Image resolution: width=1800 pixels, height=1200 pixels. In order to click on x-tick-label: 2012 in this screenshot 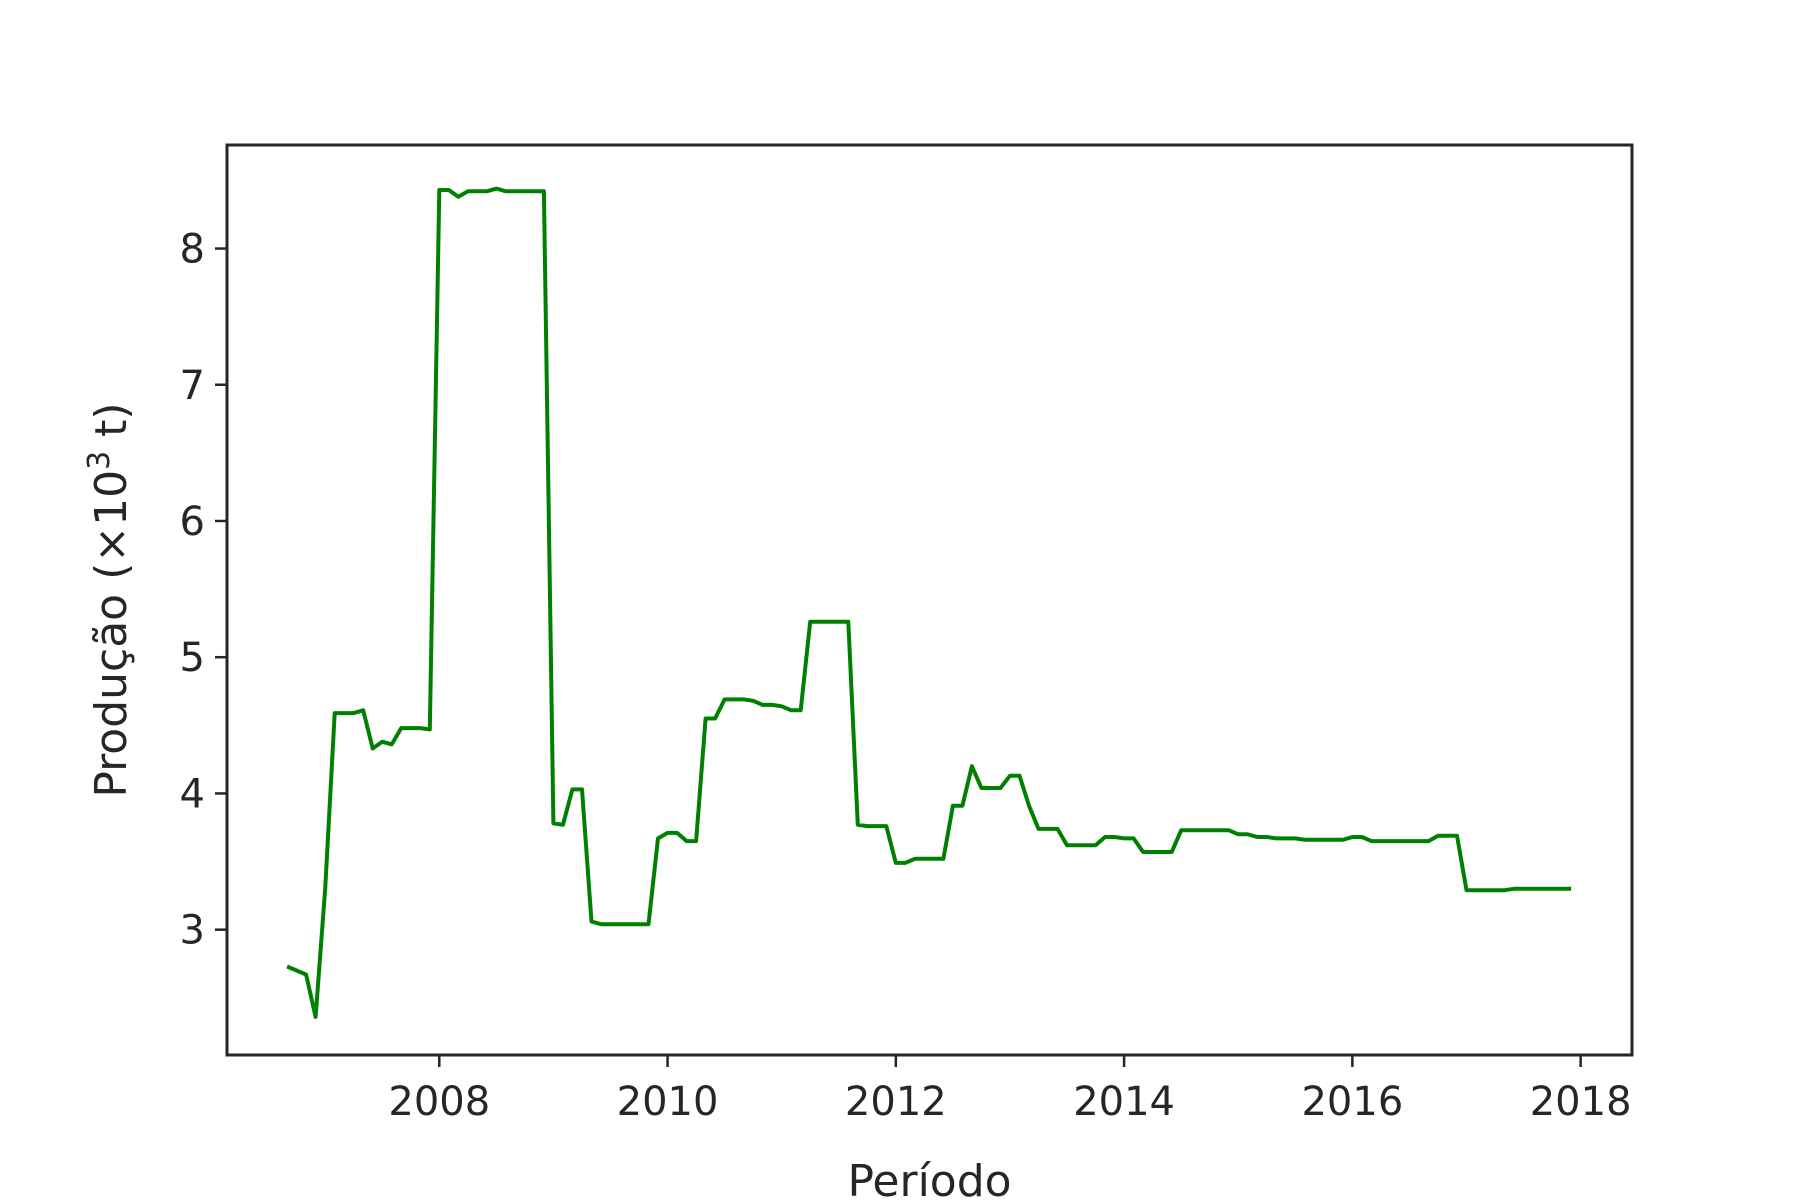, I will do `click(896, 1102)`.